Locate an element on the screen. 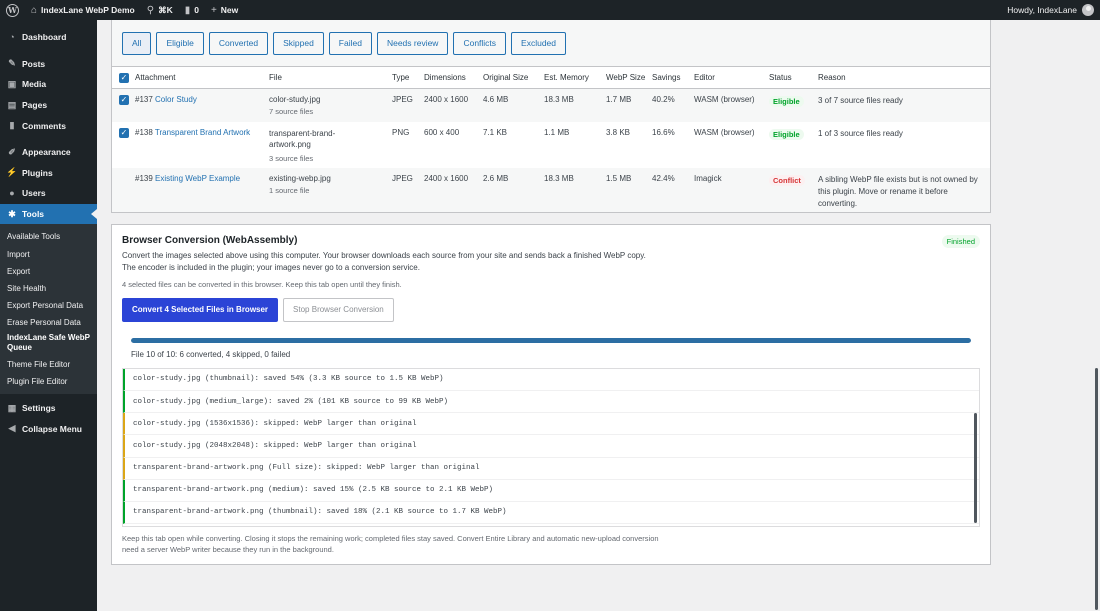 This screenshot has width=1100, height=611. status-badge: Finished is located at coordinates (960, 241).